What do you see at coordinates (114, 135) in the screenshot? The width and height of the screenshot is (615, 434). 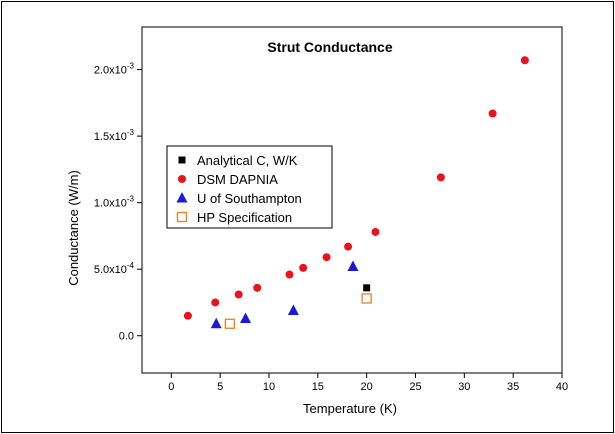 I see `y-tick-label: 1.5x10⁻³` at bounding box center [114, 135].